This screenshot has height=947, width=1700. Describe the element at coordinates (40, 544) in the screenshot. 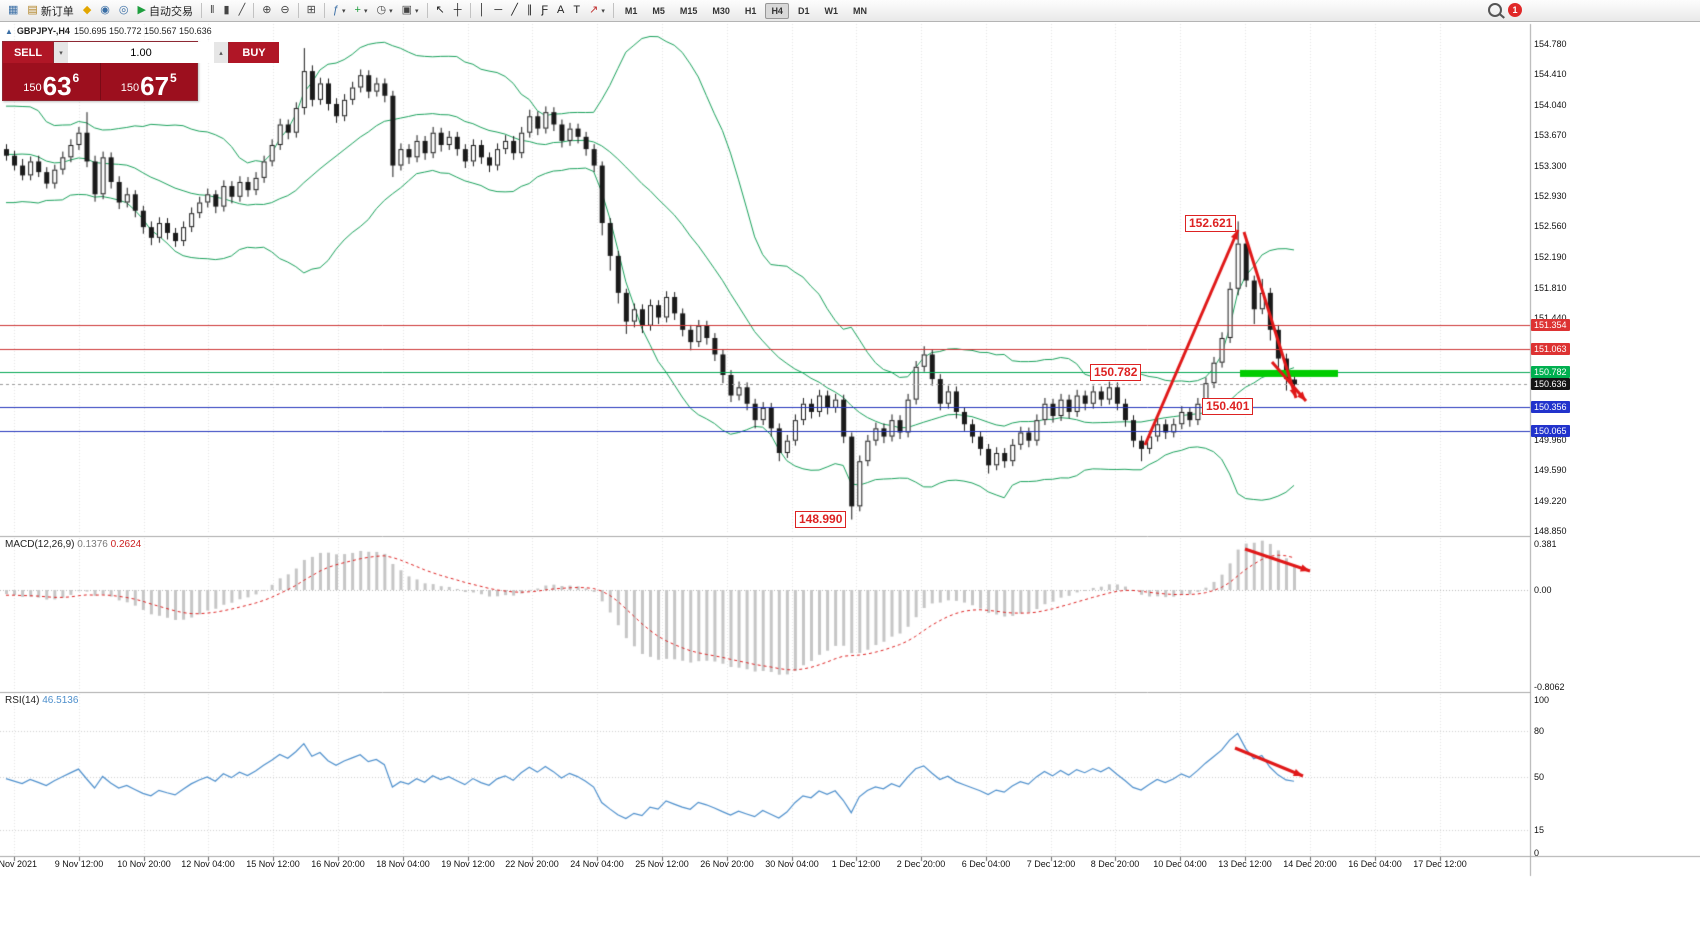

I see `macd-name: MACD(12,26,9)` at that location.